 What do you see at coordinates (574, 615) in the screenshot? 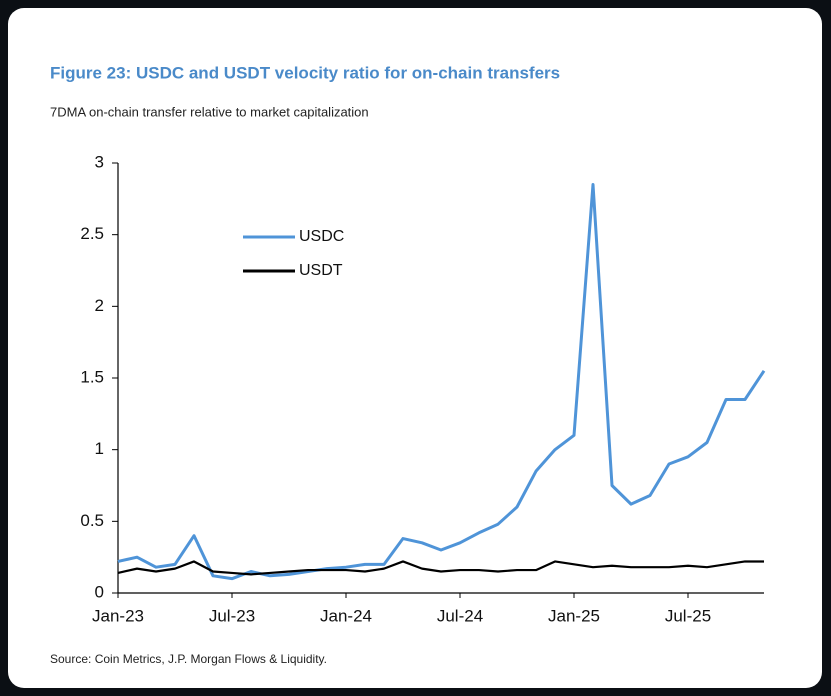
I see `x-tick-label: Jan-25` at bounding box center [574, 615].